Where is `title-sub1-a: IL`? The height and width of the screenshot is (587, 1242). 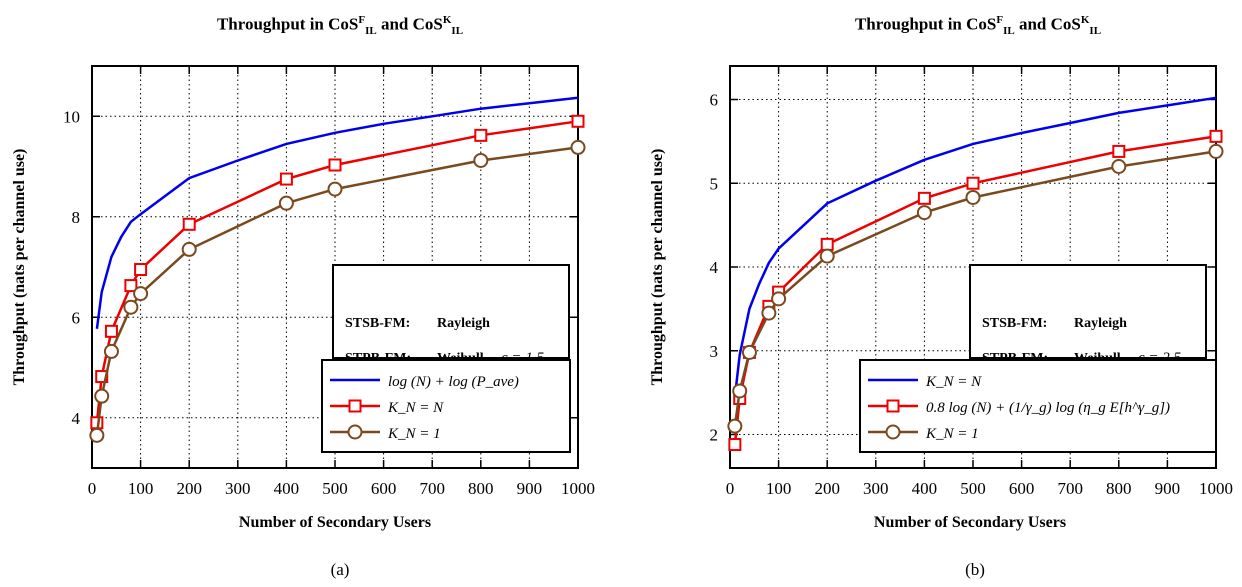 title-sub1-a: IL is located at coordinates (371, 31).